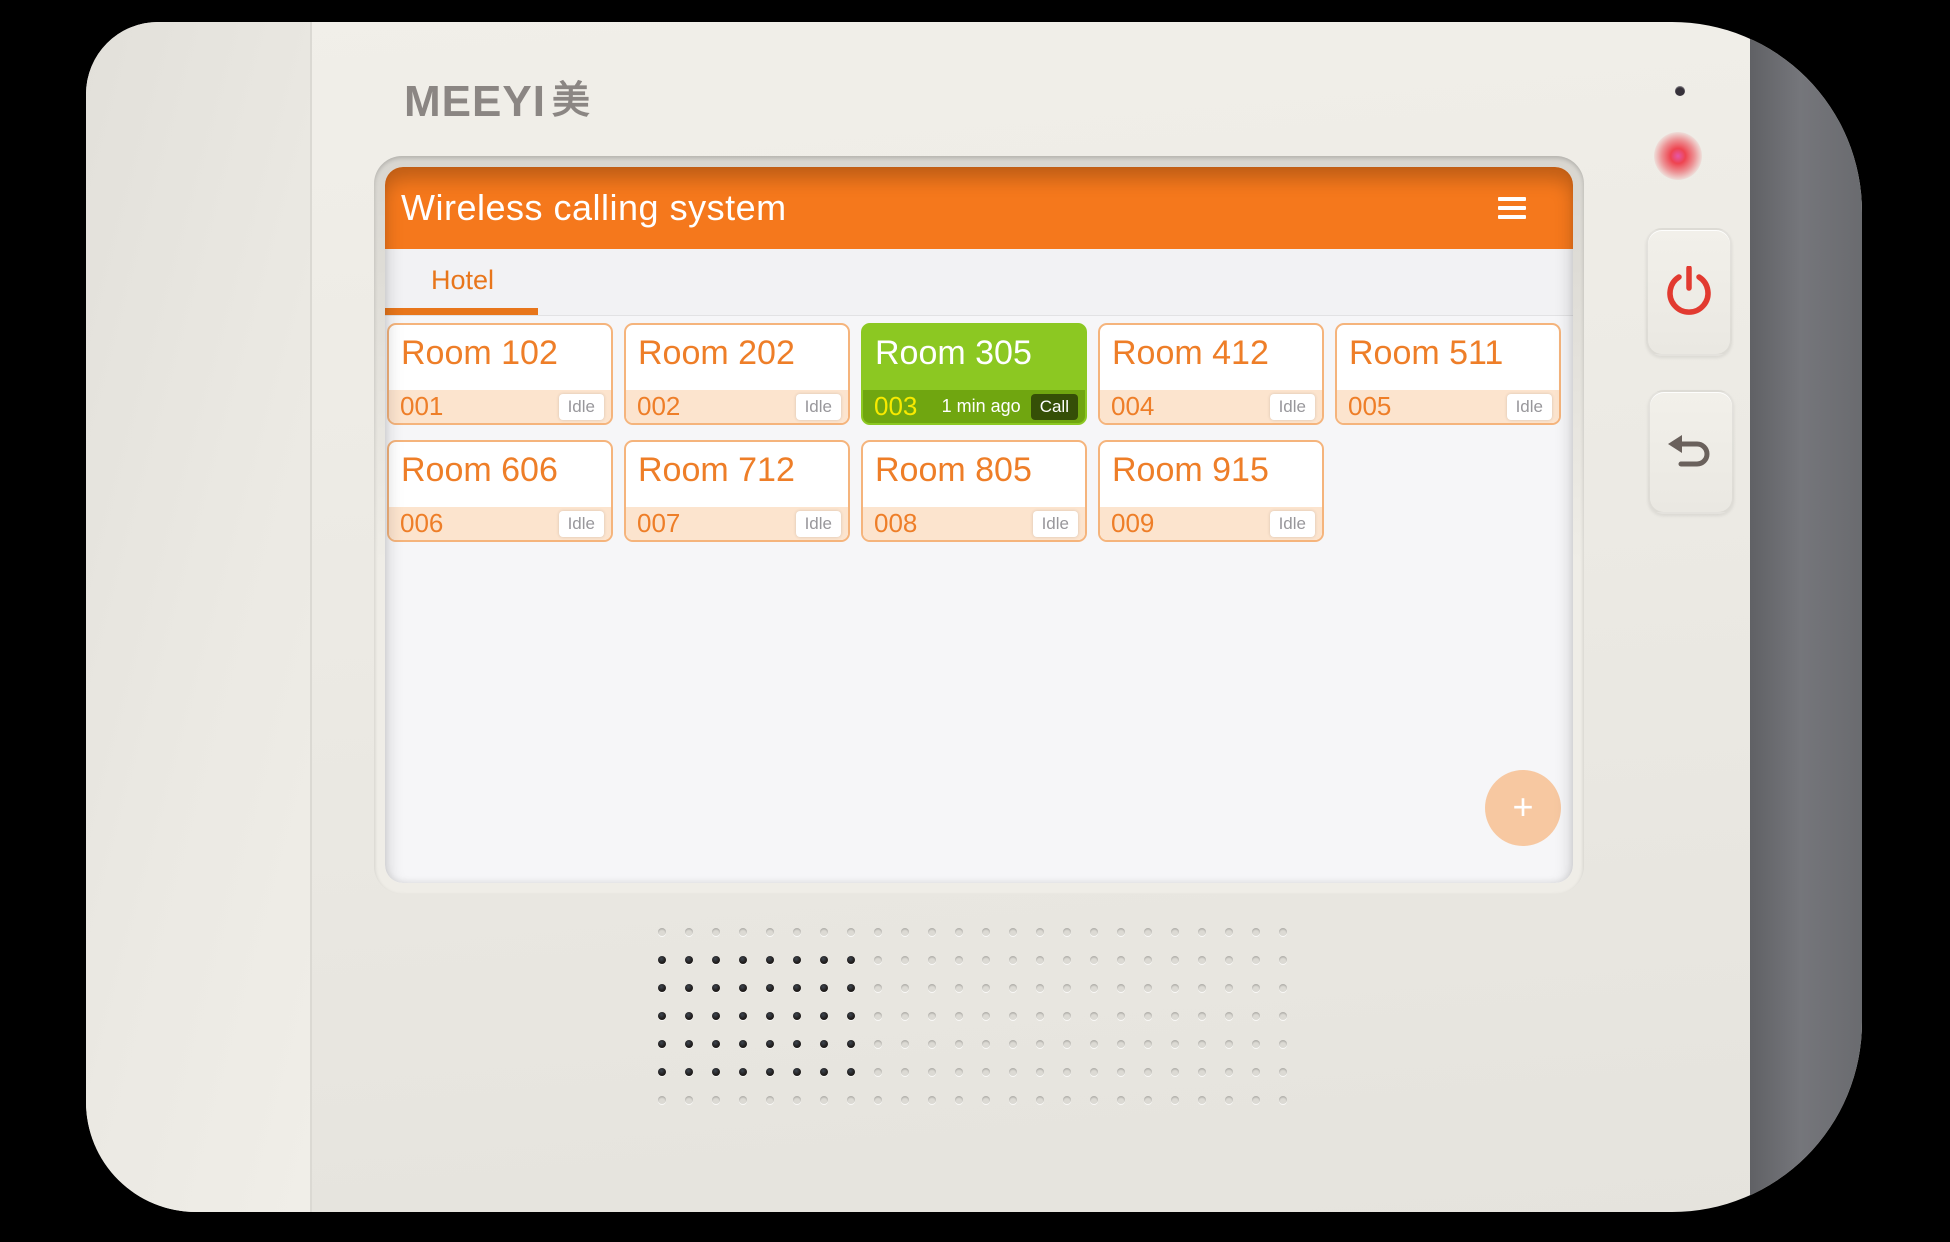 This screenshot has height=1242, width=1950. I want to click on room-card: Room 712 007 Idle, so click(737, 491).